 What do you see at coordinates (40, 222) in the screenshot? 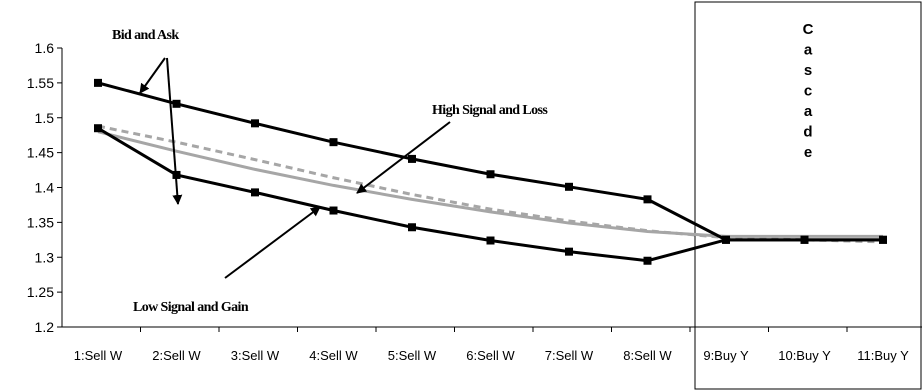
I see `y-tick-label: 1.35` at bounding box center [40, 222].